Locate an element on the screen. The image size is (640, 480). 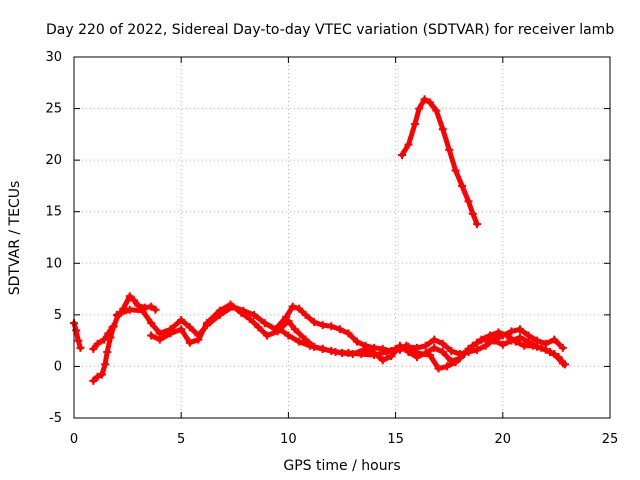
y-tick-label: 15 is located at coordinates (53, 212).